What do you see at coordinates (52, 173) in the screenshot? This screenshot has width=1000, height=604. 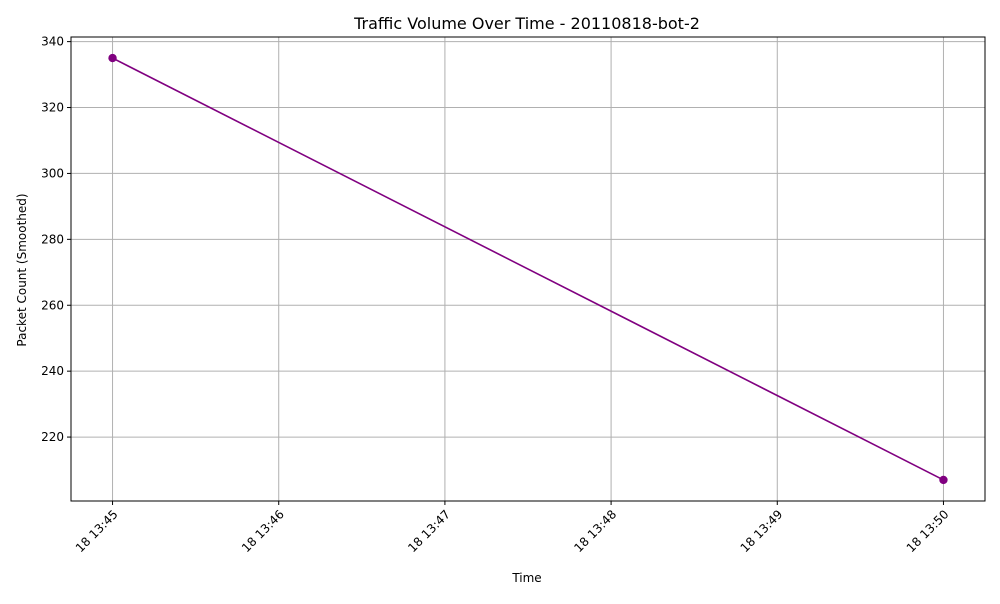 I see `y-tick-label: 300` at bounding box center [52, 173].